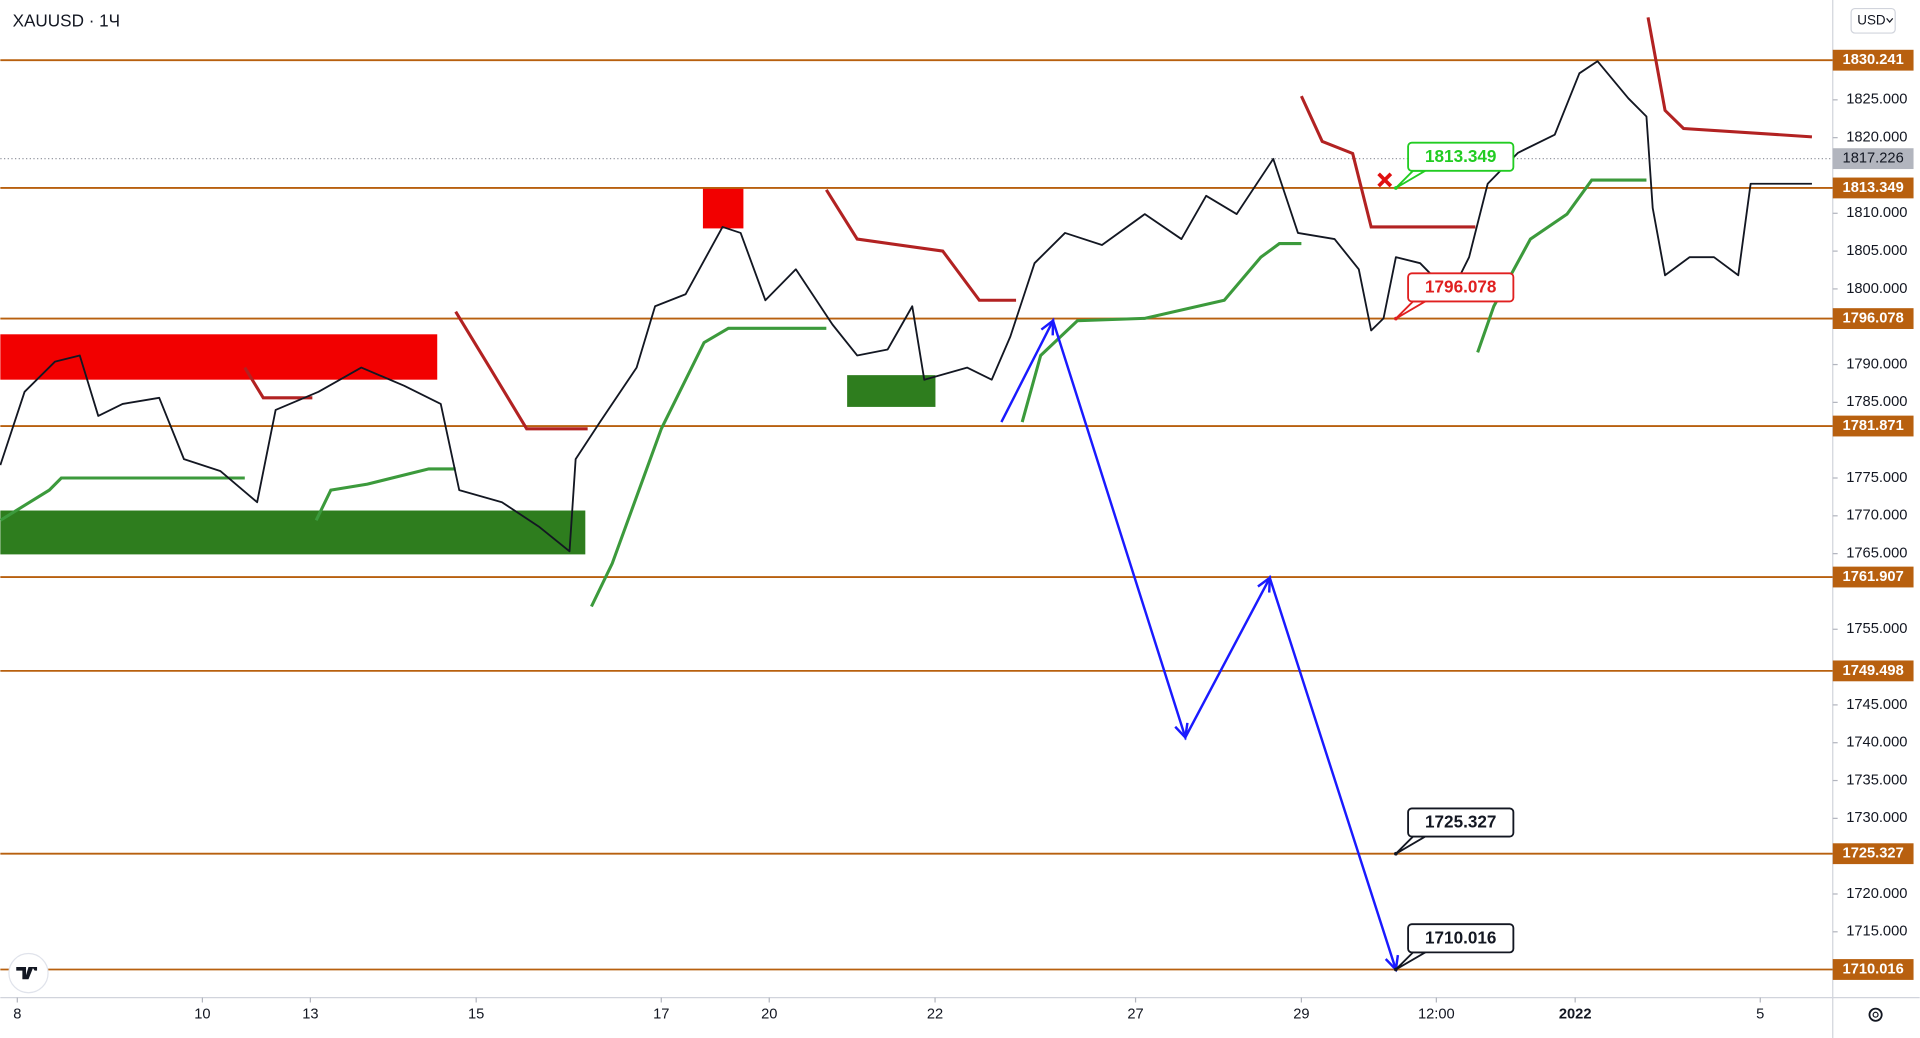 Image resolution: width=1920 pixels, height=1038 pixels. What do you see at coordinates (310, 1015) in the screenshot?
I see `x-tick-label: 13` at bounding box center [310, 1015].